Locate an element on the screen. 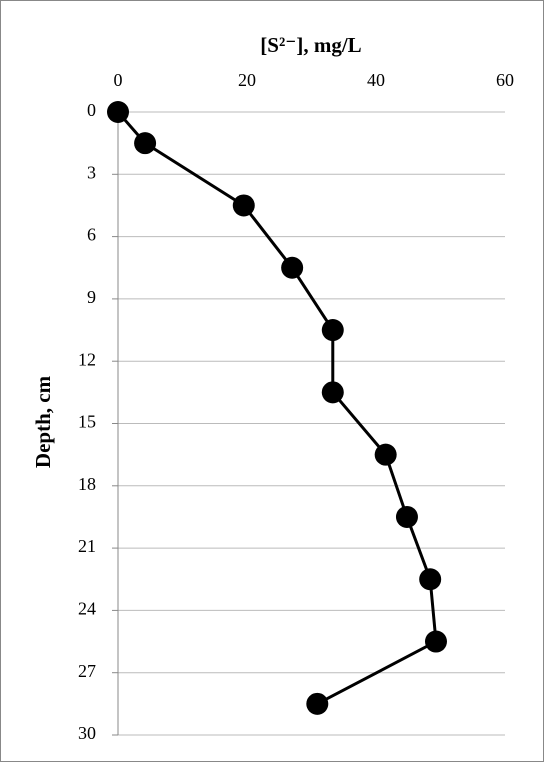 The height and width of the screenshot is (762, 544). y-tick-label: 9 is located at coordinates (91, 297).